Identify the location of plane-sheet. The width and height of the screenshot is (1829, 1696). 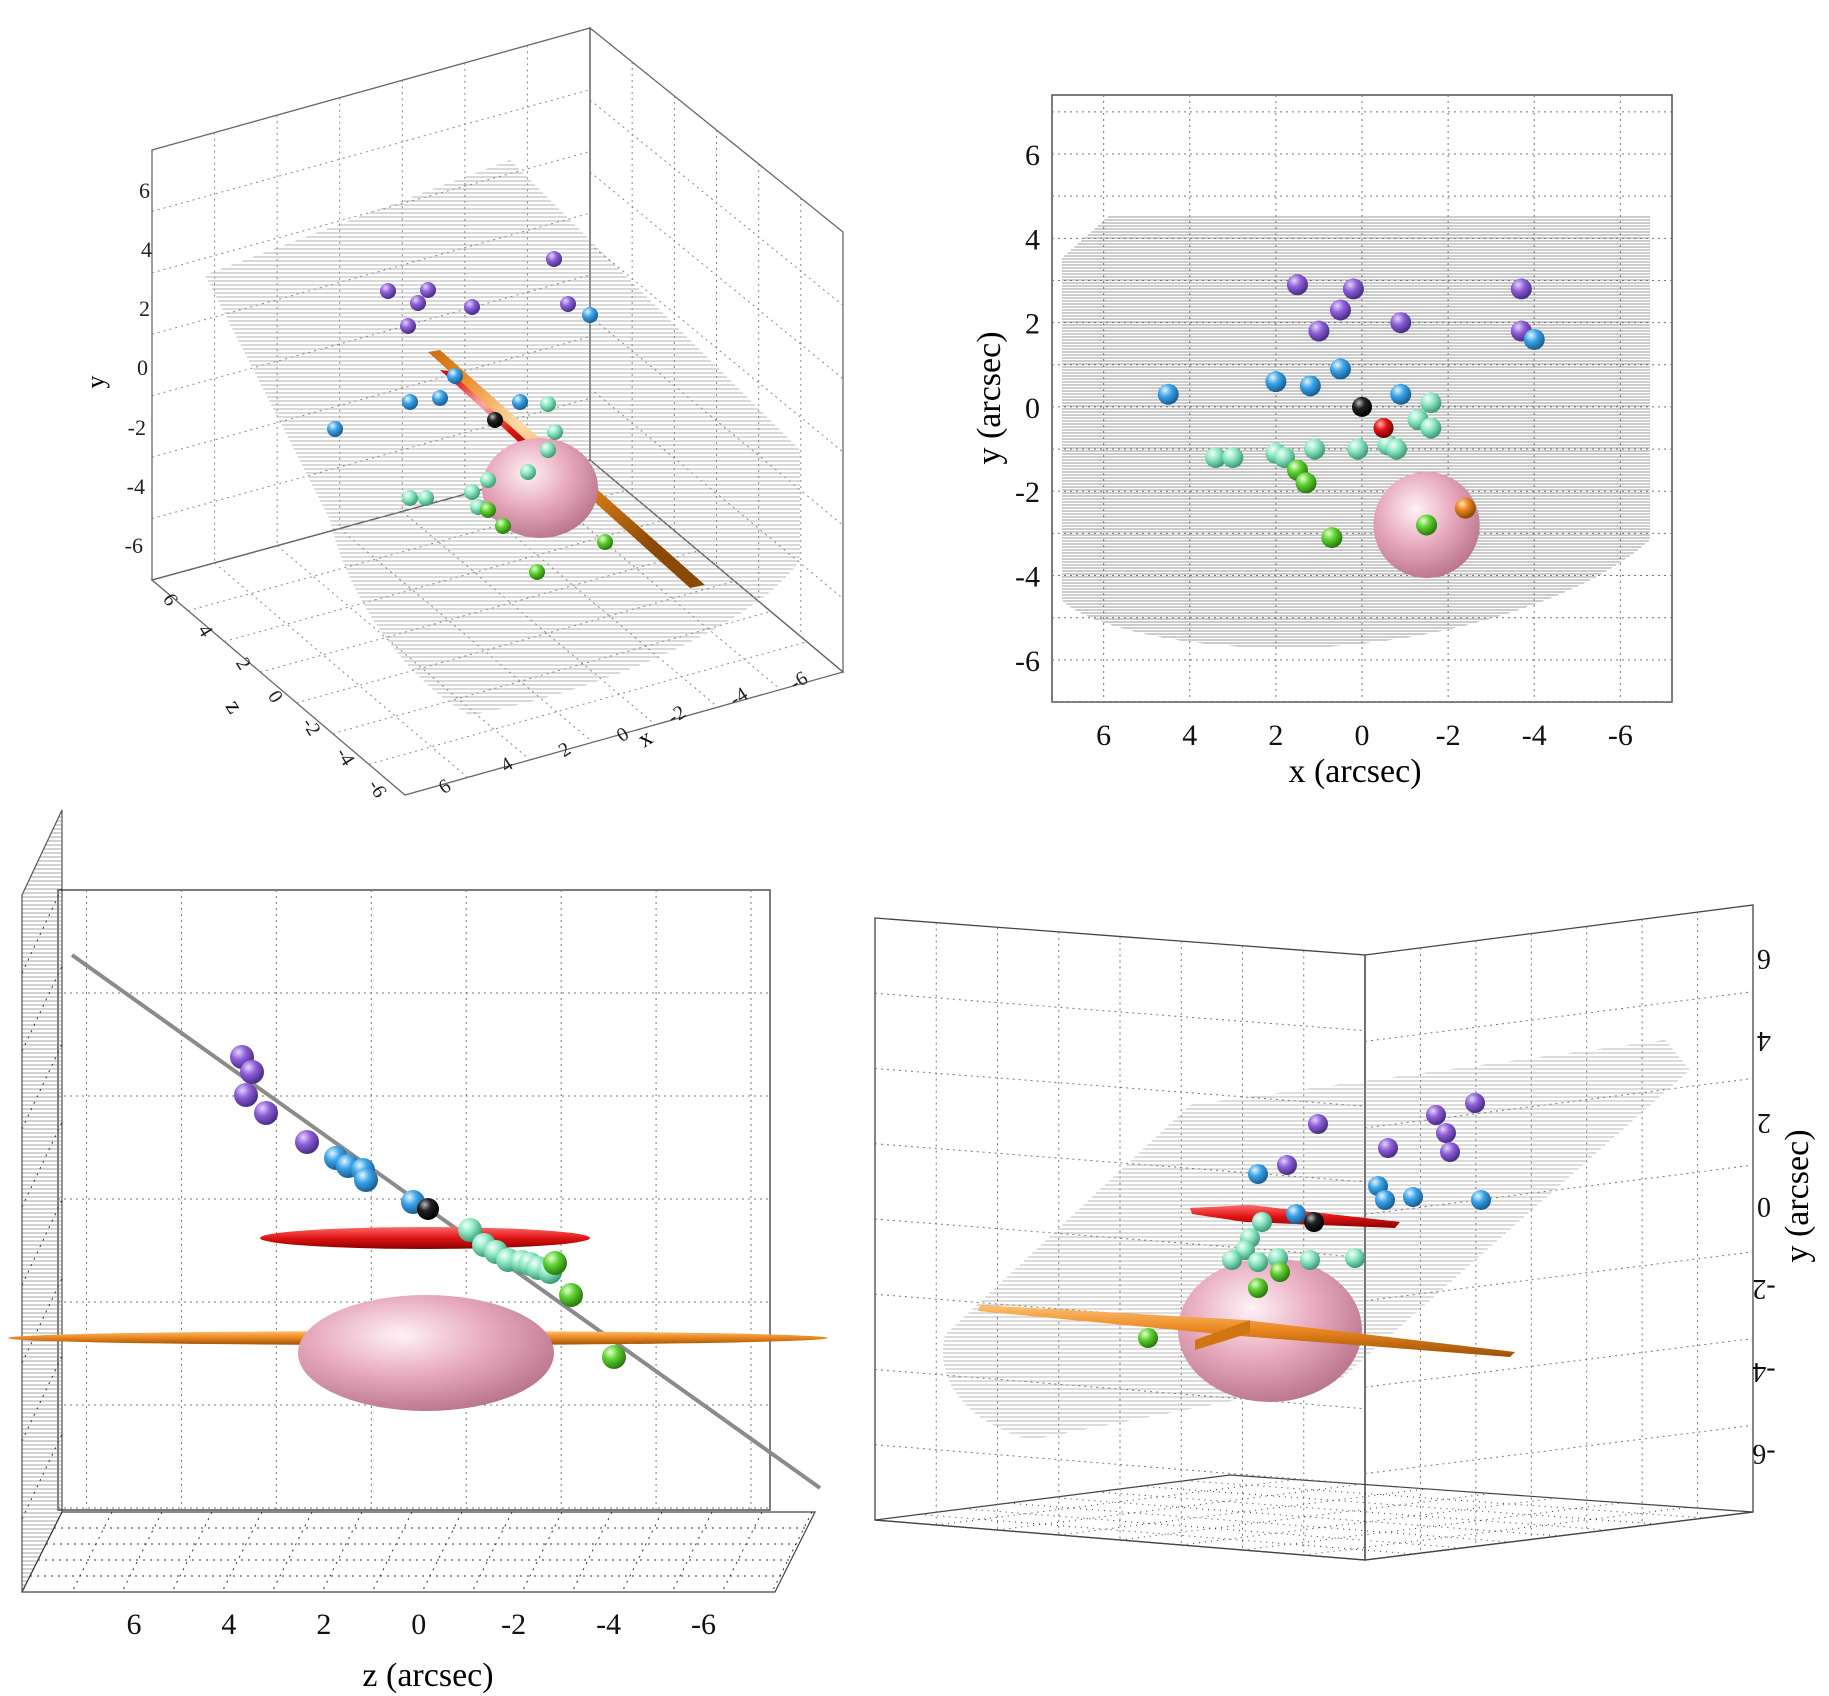
(1316, 1240).